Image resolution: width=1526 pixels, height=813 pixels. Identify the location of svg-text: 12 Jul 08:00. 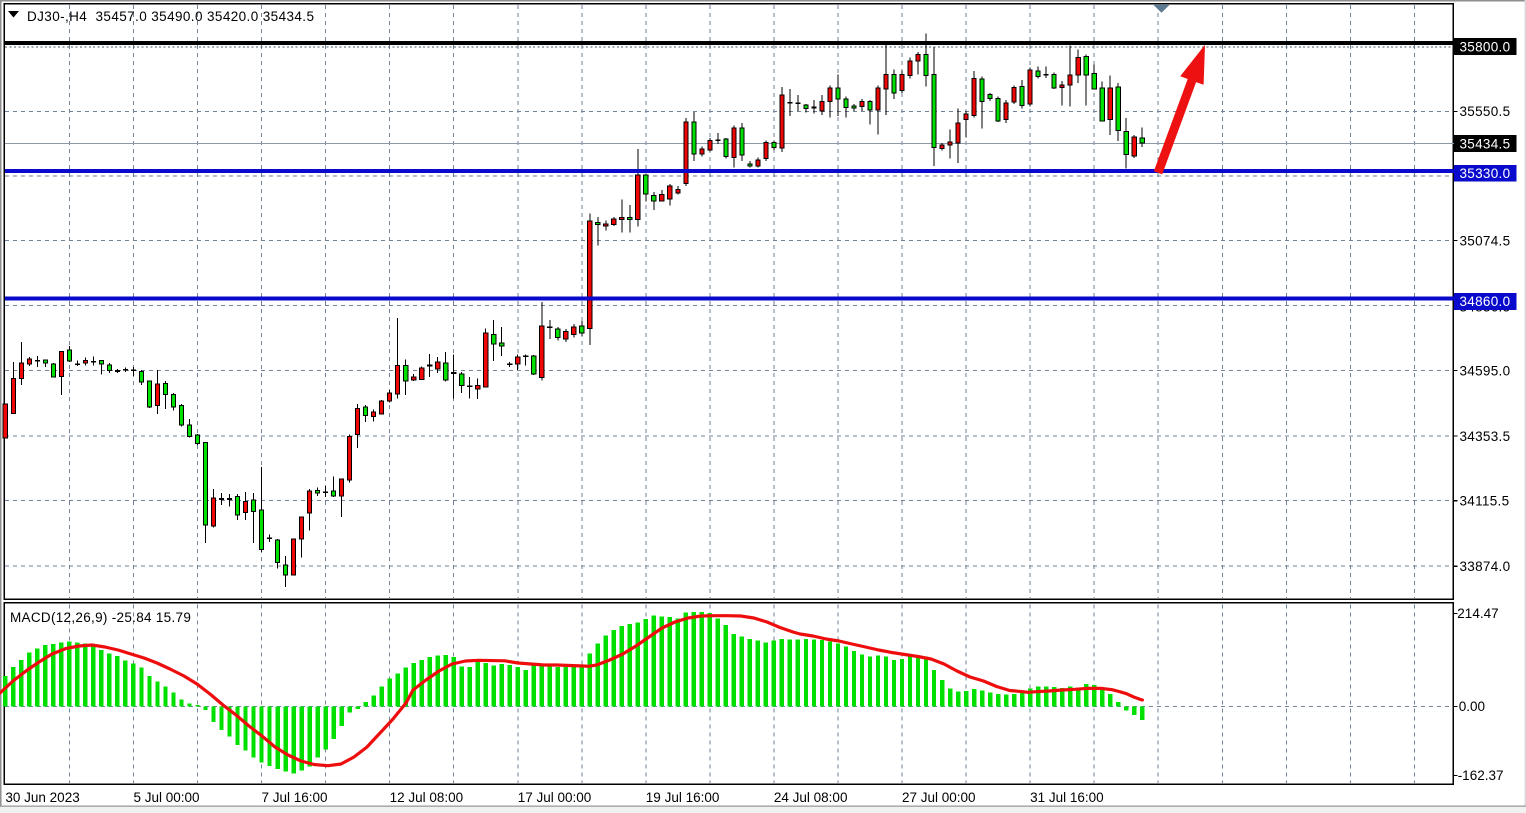
(427, 797).